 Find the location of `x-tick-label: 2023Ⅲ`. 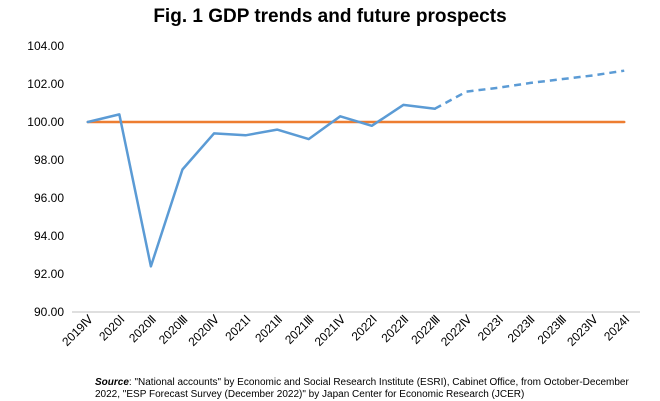

x-tick-label: 2023Ⅲ is located at coordinates (552, 329).